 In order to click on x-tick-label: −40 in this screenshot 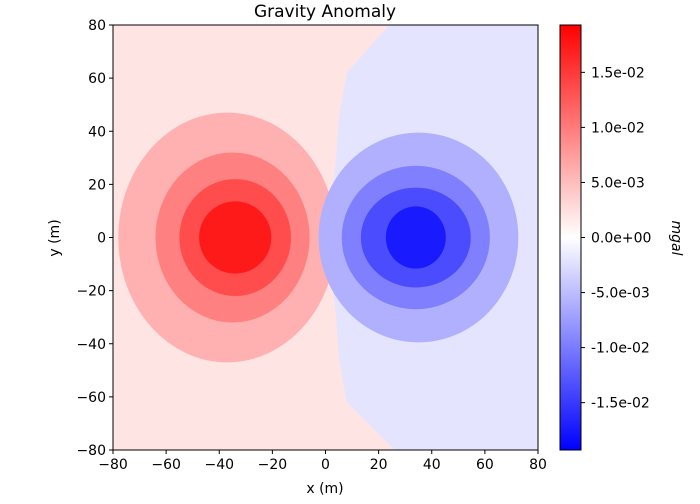, I will do `click(219, 465)`.